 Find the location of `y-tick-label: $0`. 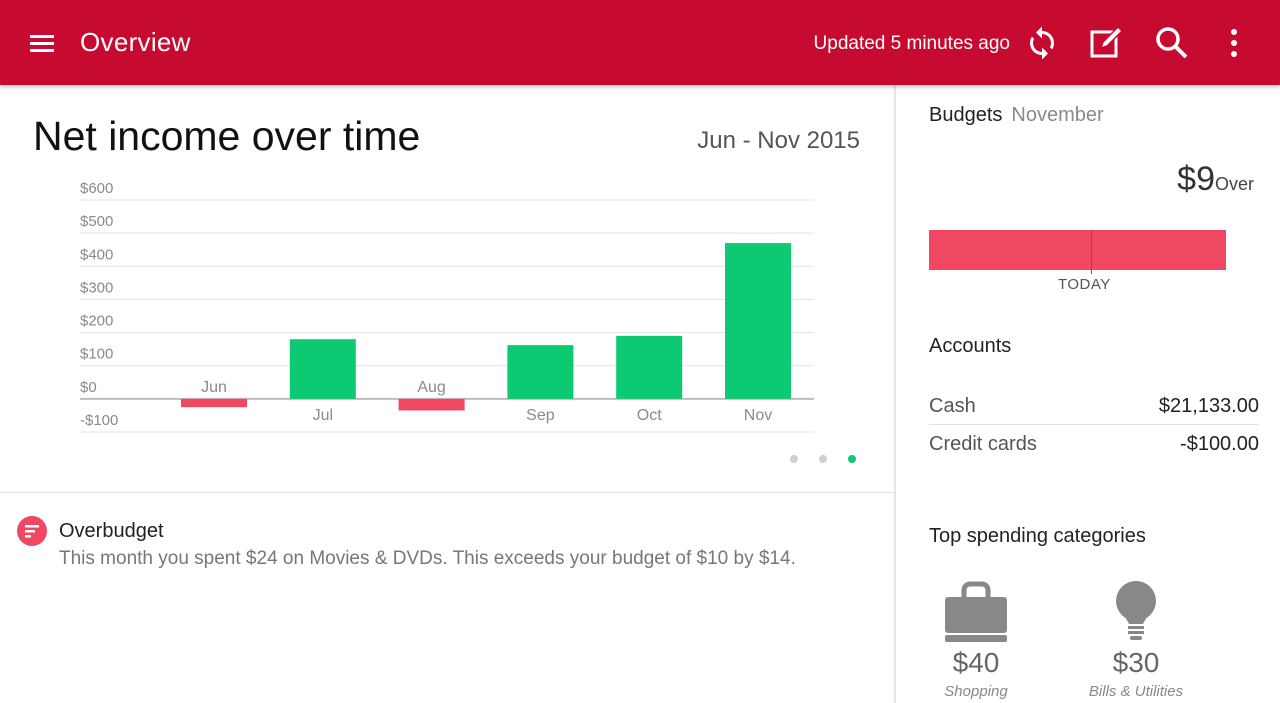

y-tick-label: $0 is located at coordinates (88, 387).